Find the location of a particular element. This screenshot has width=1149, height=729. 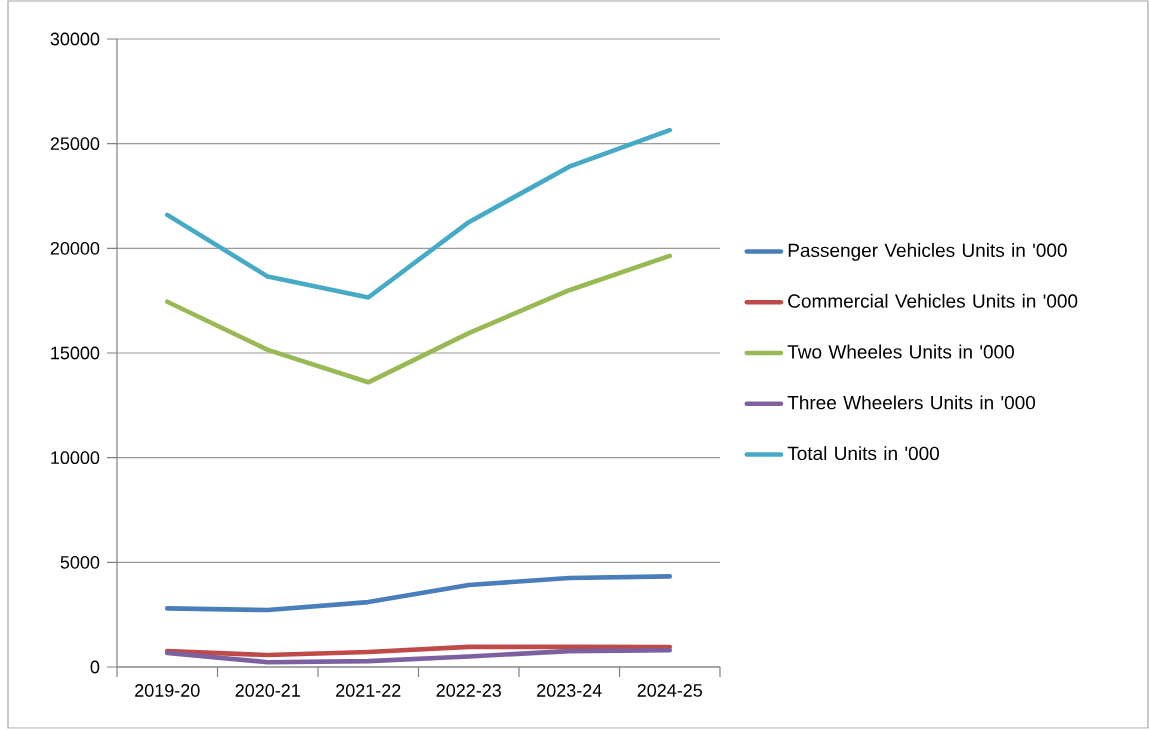

legend-label: Total Units in '000 is located at coordinates (863, 453).